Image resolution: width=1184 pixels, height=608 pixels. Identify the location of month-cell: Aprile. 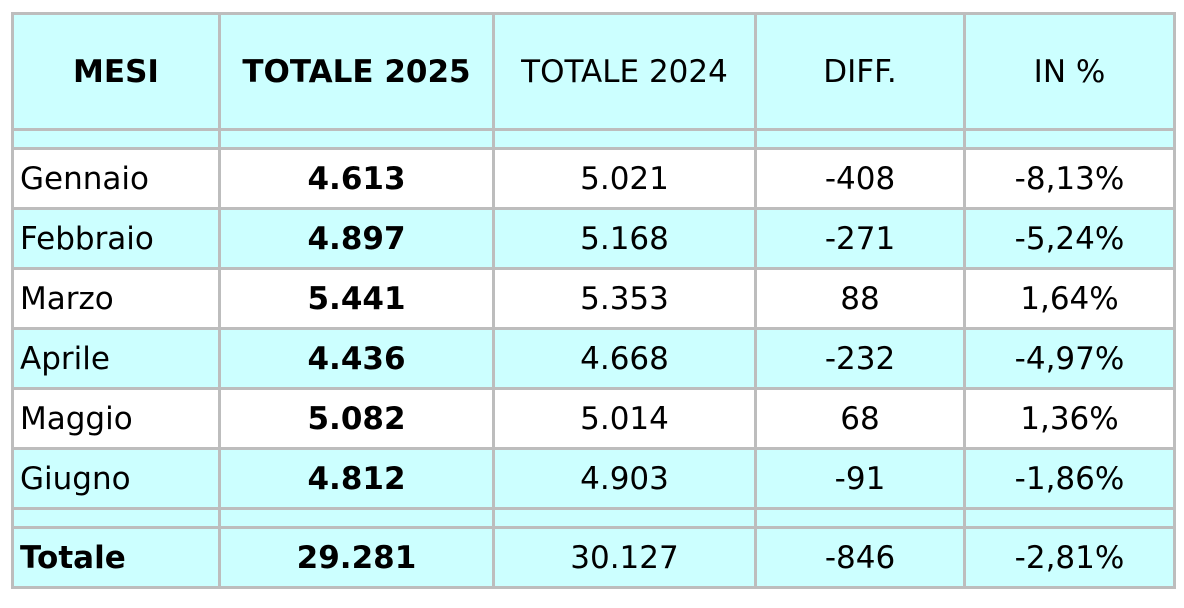
(116, 358).